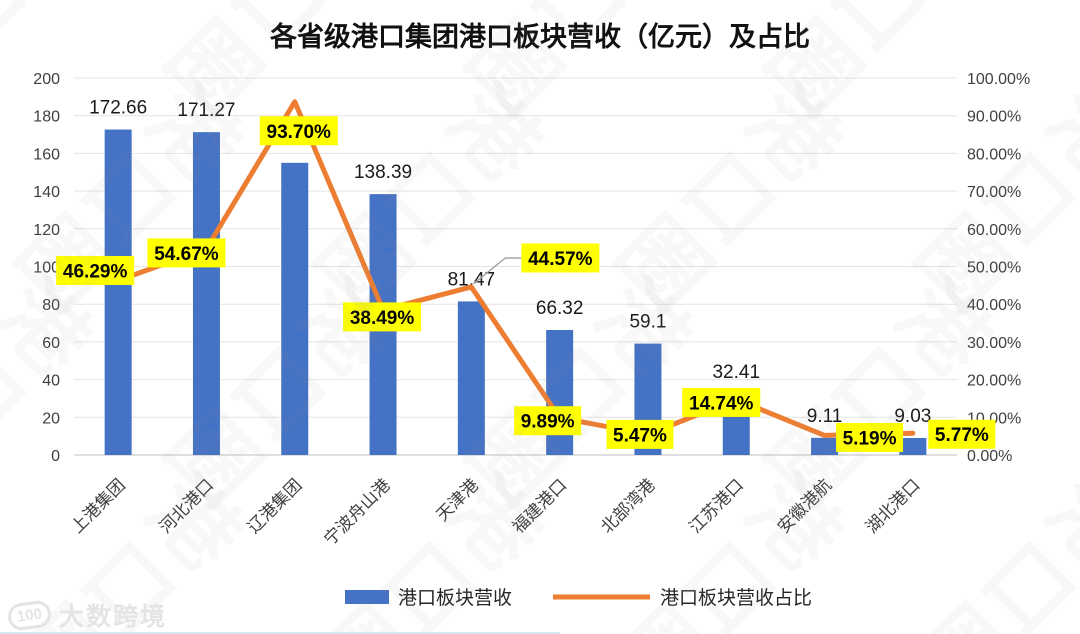 Image resolution: width=1080 pixels, height=634 pixels. I want to click on category-label: 北部湾港, so click(628, 506).